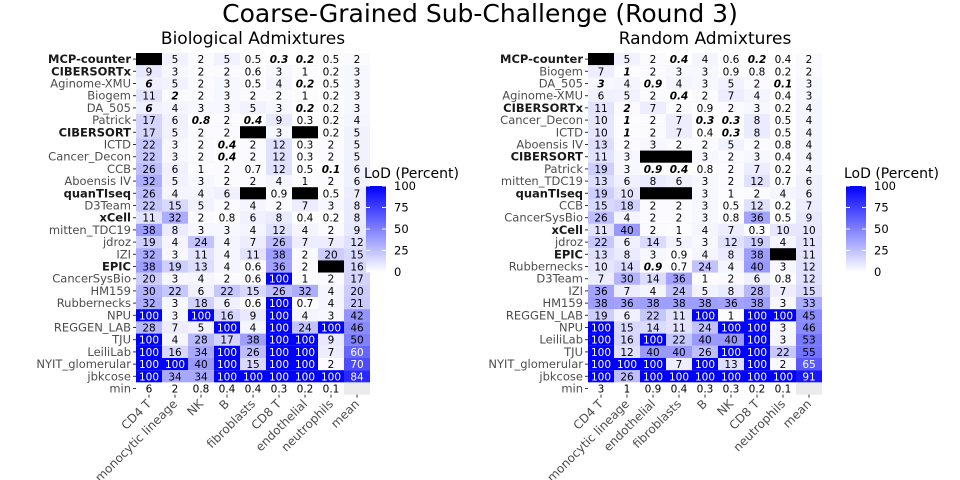  I want to click on y-tick-label: IZI, so click(575, 291).